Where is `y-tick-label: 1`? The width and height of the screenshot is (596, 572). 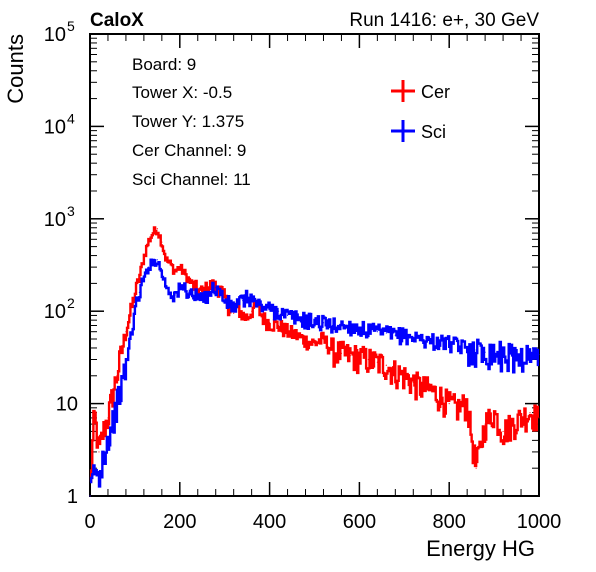
y-tick-label: 1 is located at coordinates (72, 497).